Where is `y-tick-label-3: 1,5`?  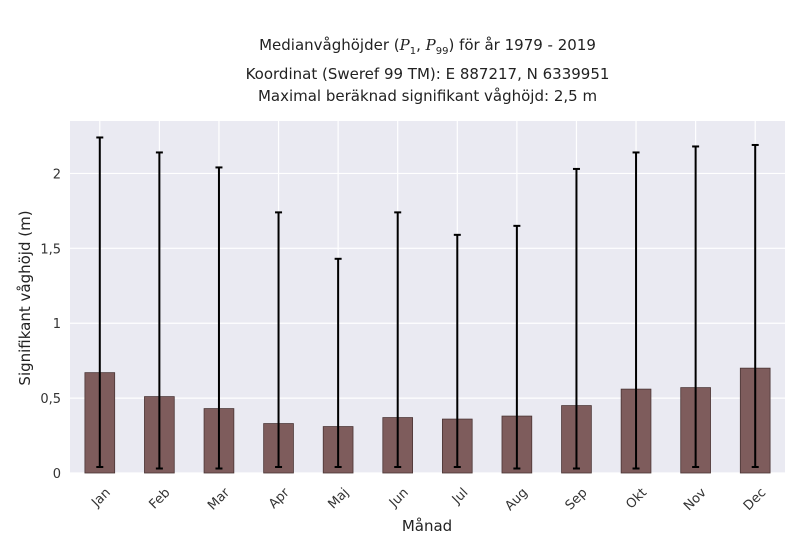 y-tick-label-3: 1,5 is located at coordinates (50, 249).